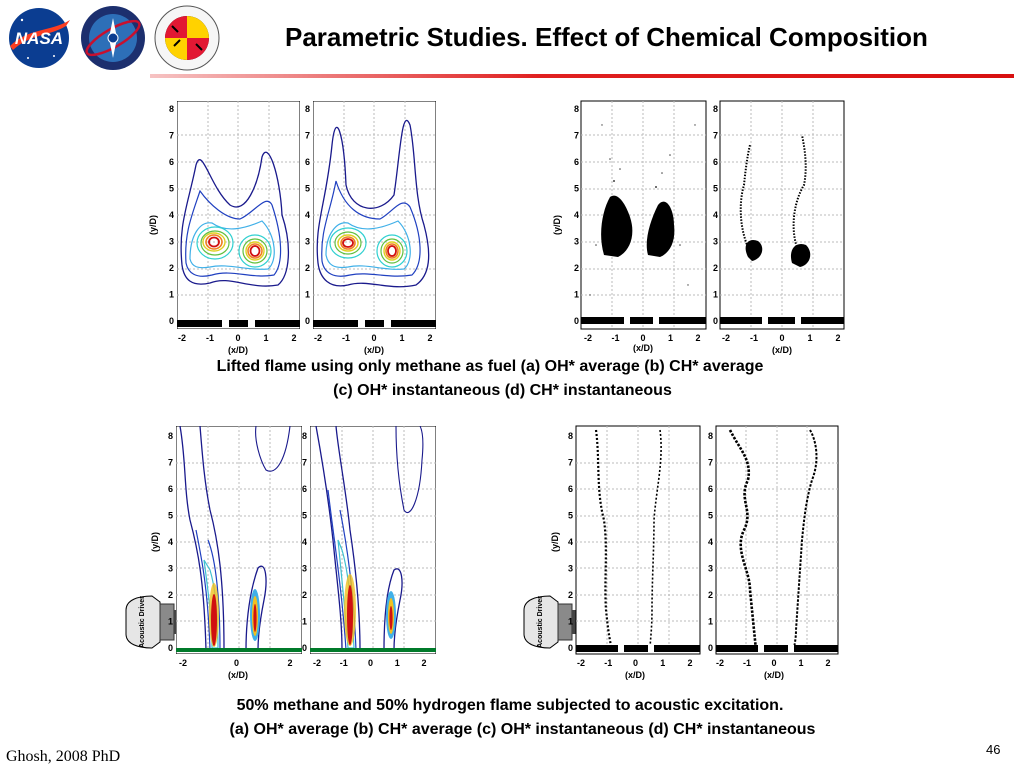  Describe the element at coordinates (710, 569) in the screenshot. I see `fig2-ytick-3-3: 3` at that location.